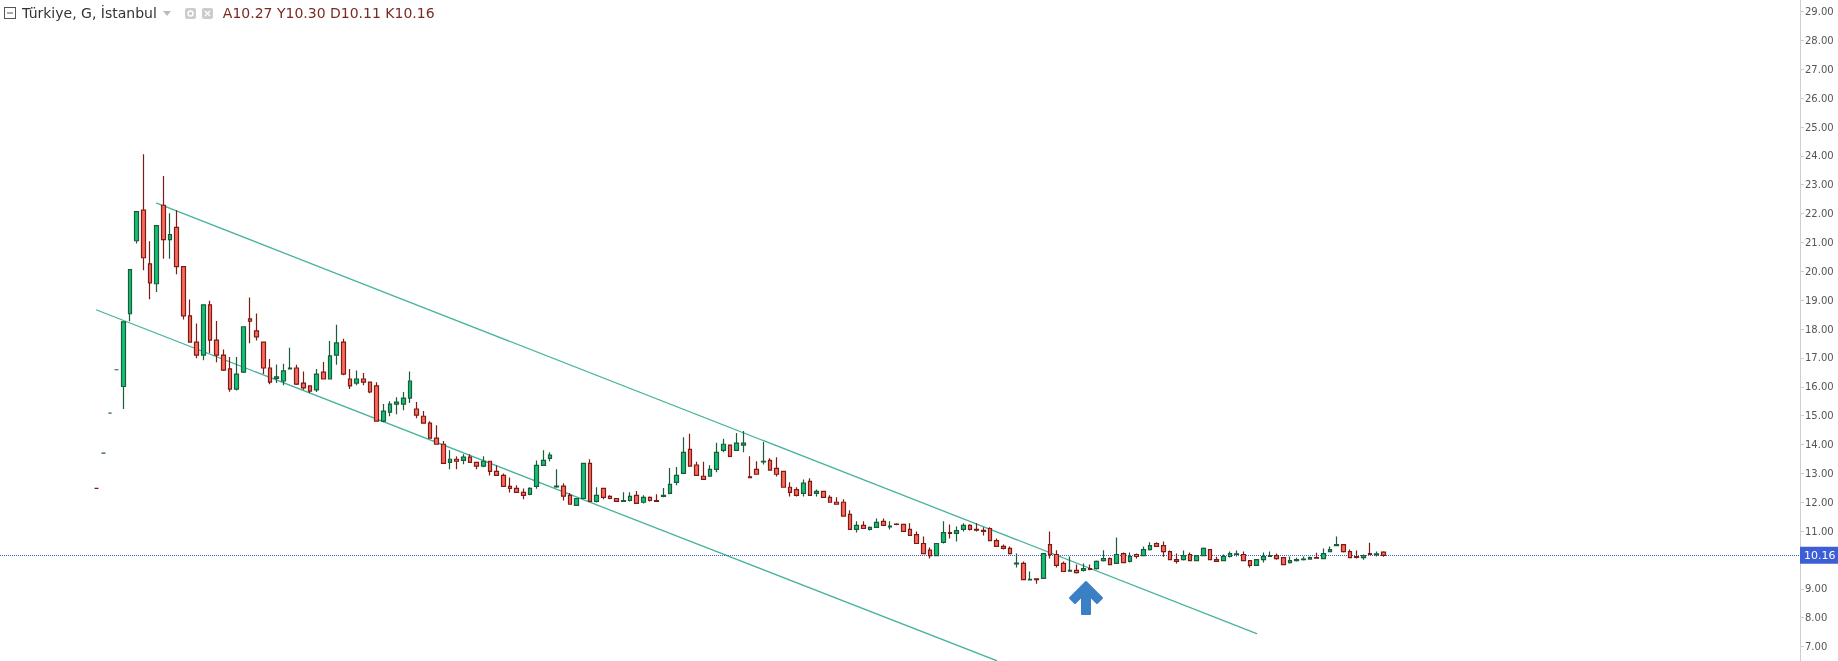 The image size is (1838, 661). What do you see at coordinates (328, 13) in the screenshot?
I see `chart-subtitle: A10.27 Y10.30 D10.11 K10.16` at bounding box center [328, 13].